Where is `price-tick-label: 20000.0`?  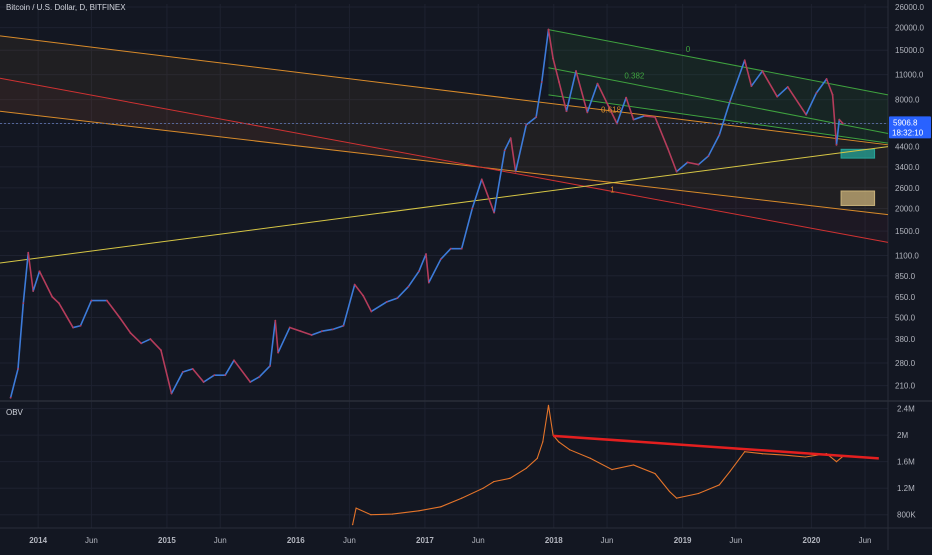
price-tick-label: 20000.0 is located at coordinates (909, 28).